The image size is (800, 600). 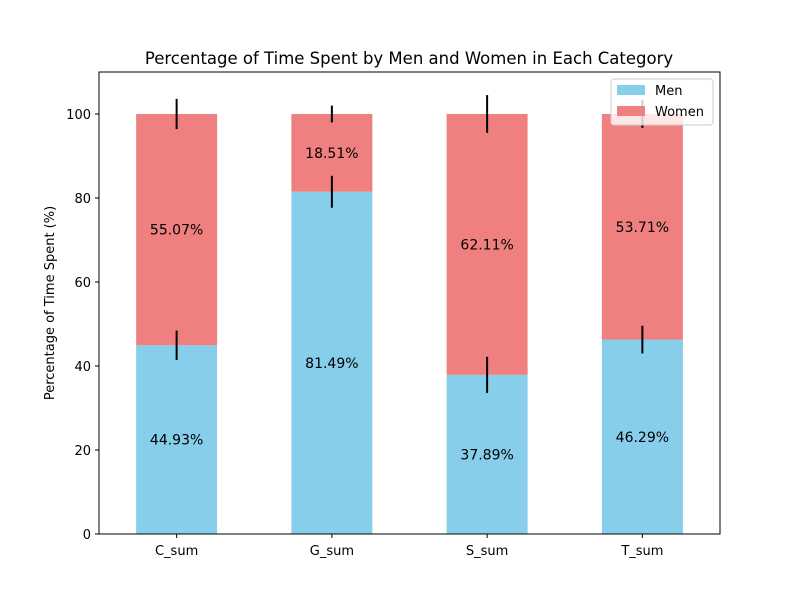 What do you see at coordinates (176, 551) in the screenshot?
I see `x-tick-label: C_sum` at bounding box center [176, 551].